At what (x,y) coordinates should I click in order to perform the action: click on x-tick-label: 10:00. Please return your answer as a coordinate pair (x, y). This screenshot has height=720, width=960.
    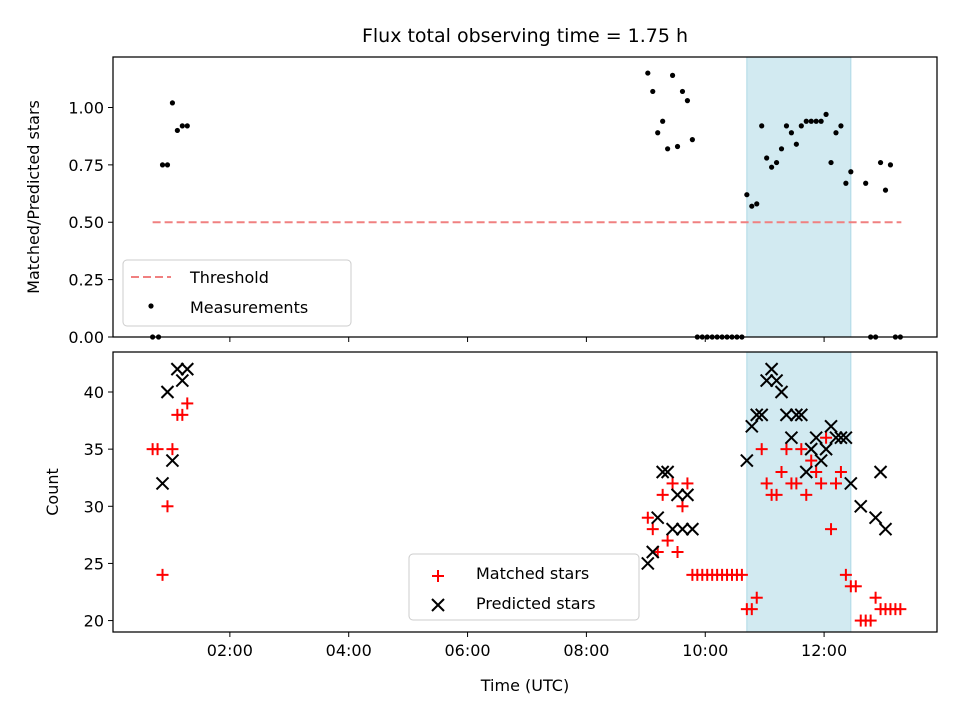
    Looking at the image, I should click on (705, 650).